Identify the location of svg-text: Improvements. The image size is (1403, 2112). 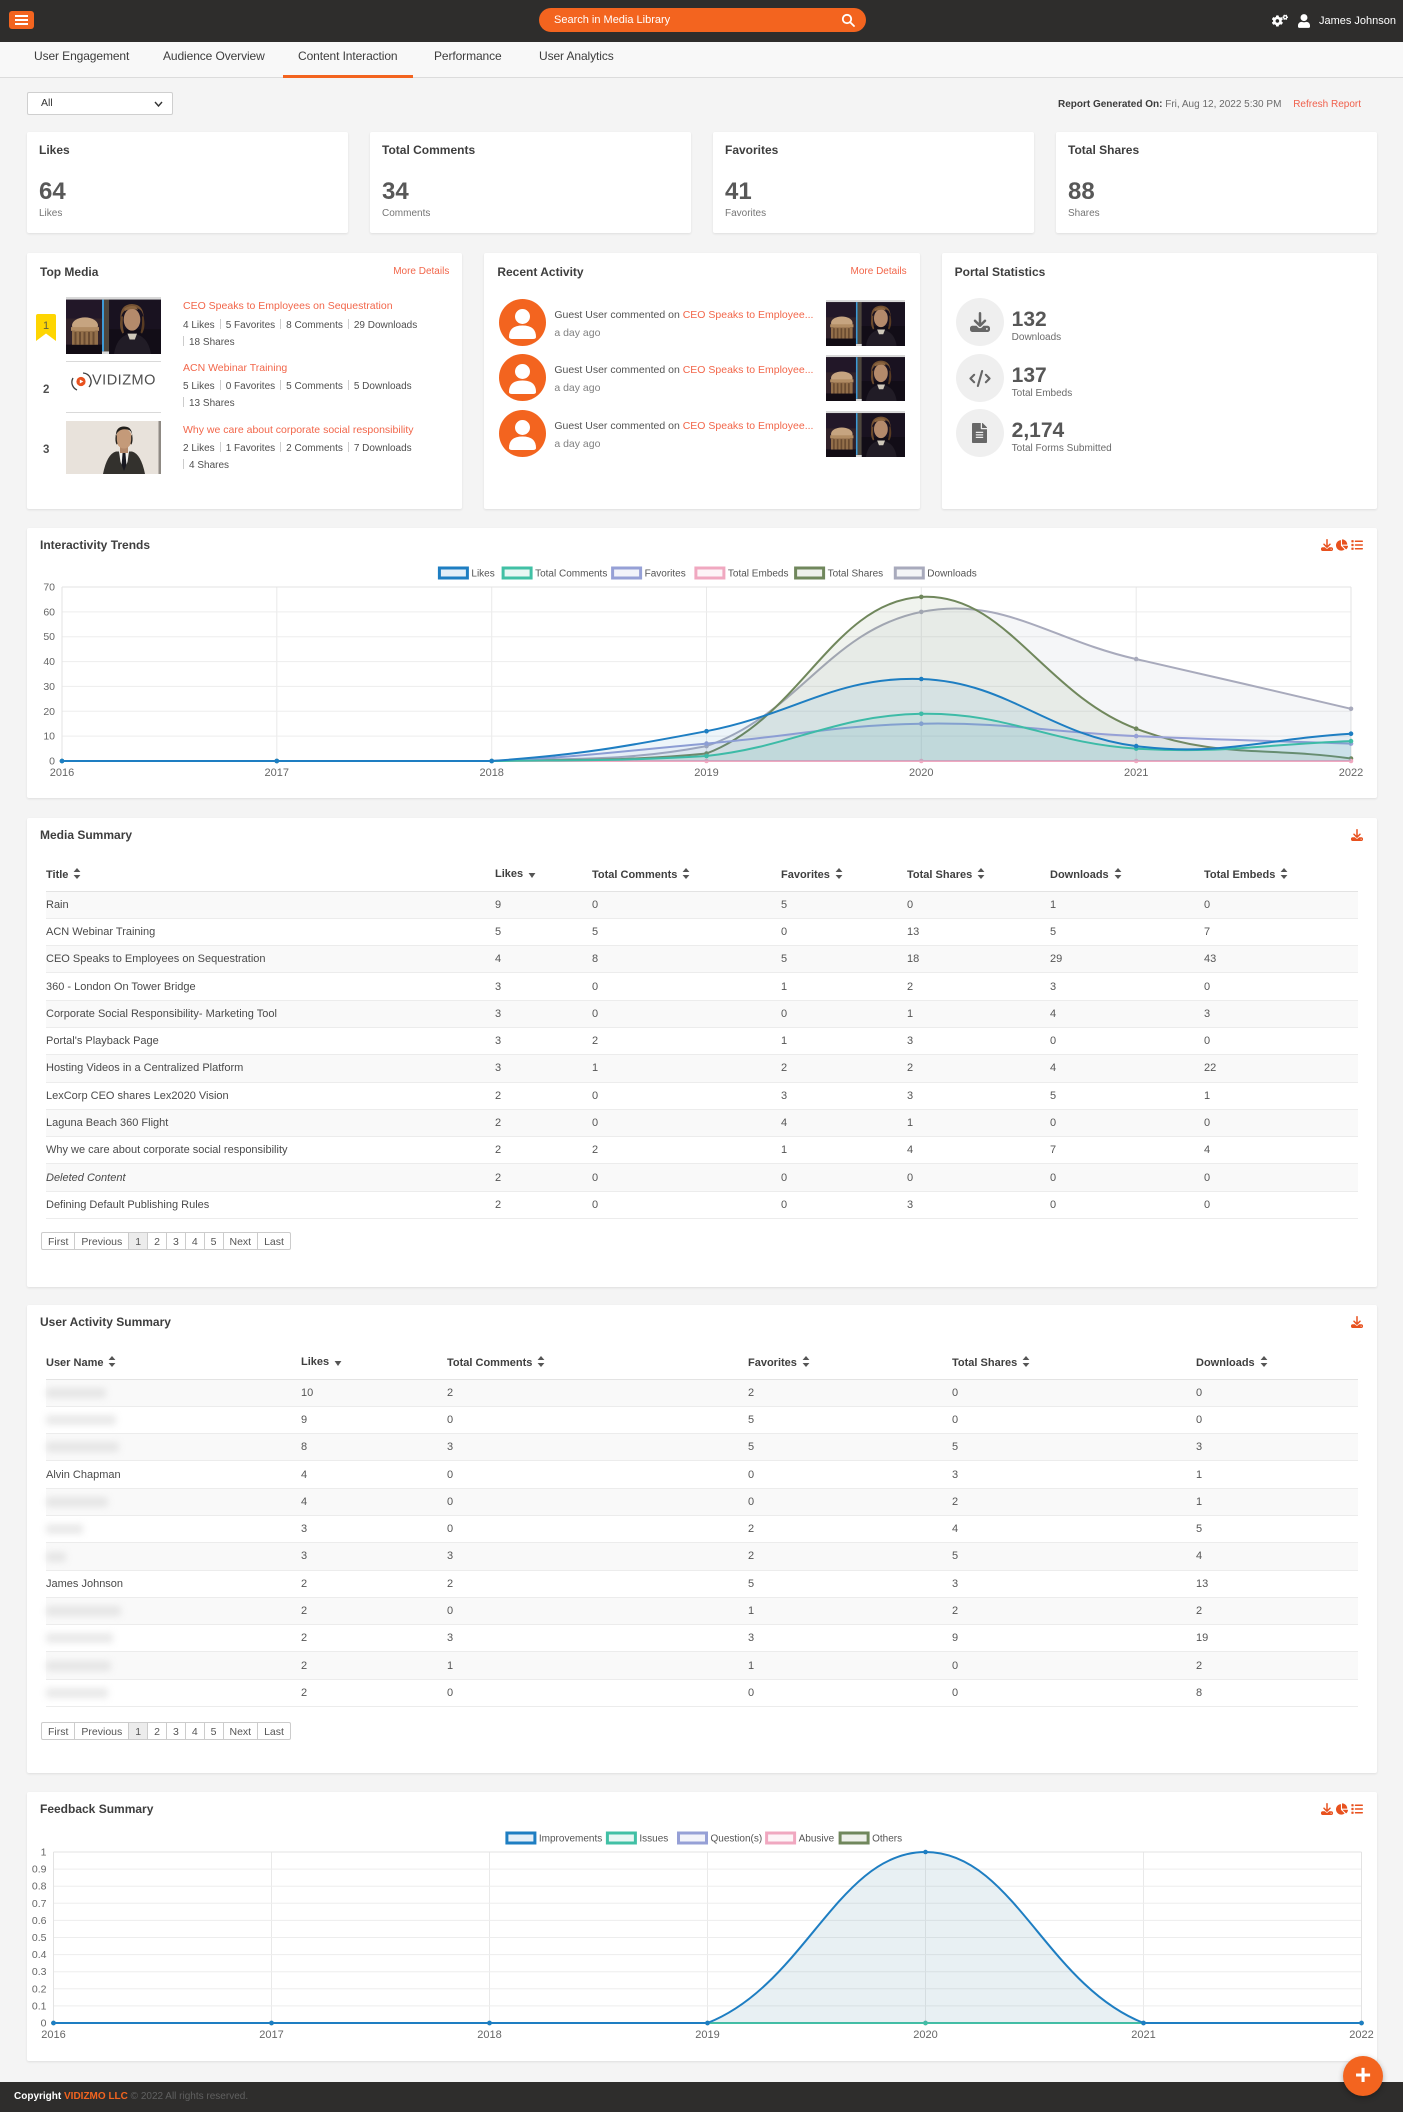
(570, 1839).